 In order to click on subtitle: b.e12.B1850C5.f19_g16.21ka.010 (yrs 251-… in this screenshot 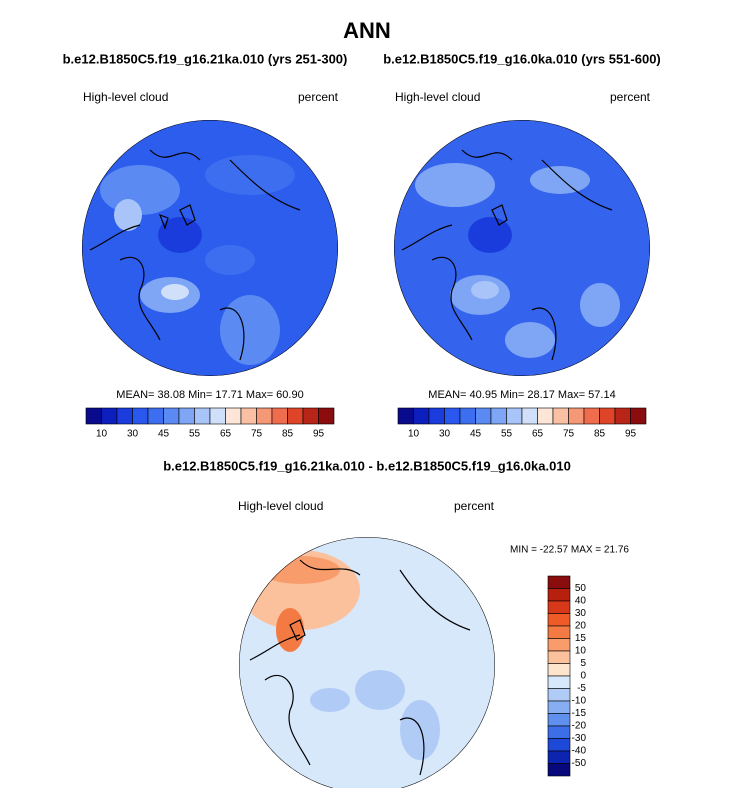, I will do `click(205, 58)`.